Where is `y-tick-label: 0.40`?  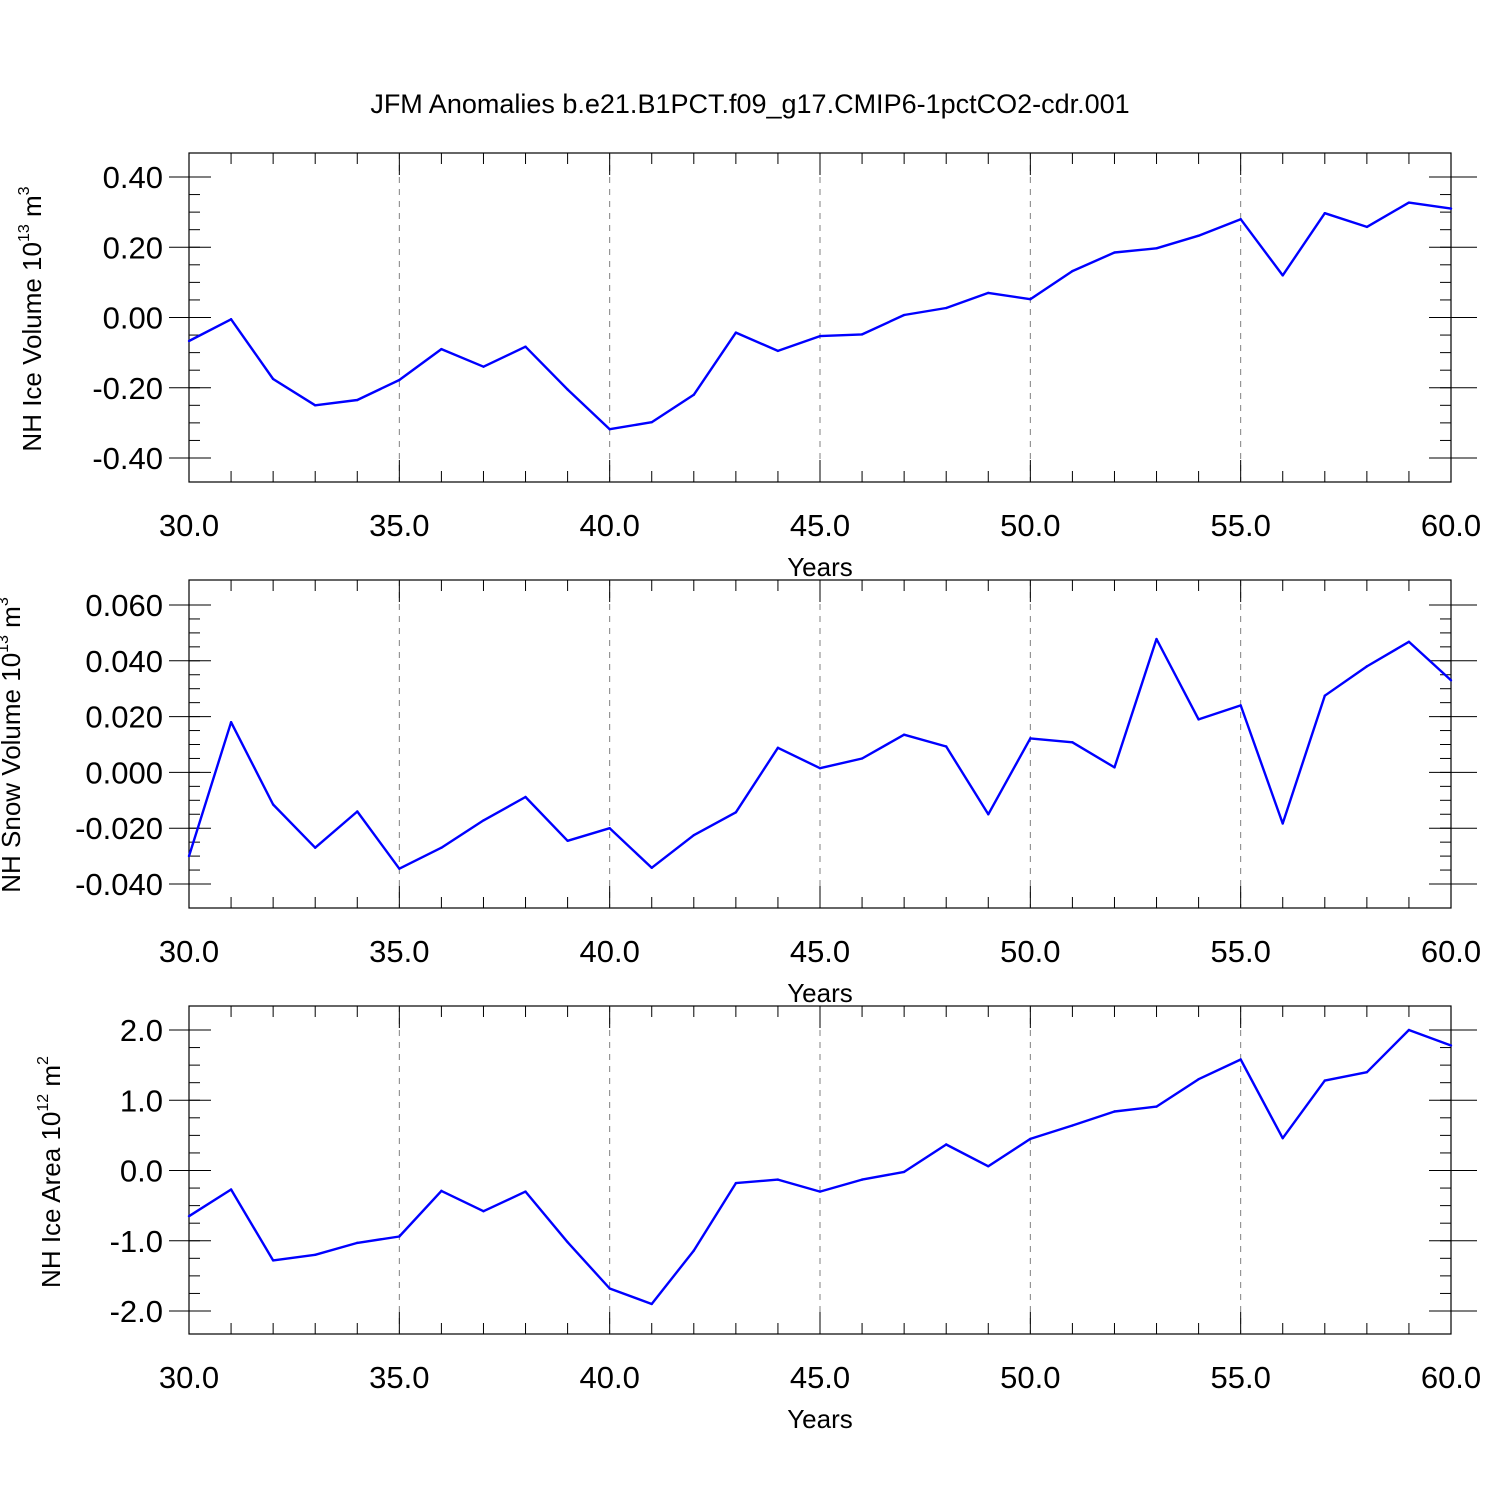
y-tick-label: 0.40 is located at coordinates (133, 177).